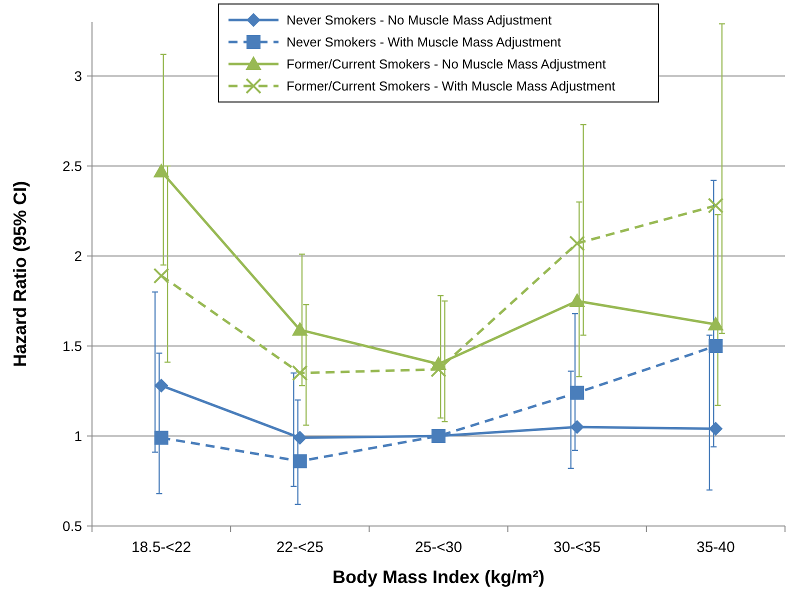 This screenshot has width=793, height=595. I want to click on legend-label: Former/Current Smokers - With Muscle Mass Adjustment, so click(451, 86).